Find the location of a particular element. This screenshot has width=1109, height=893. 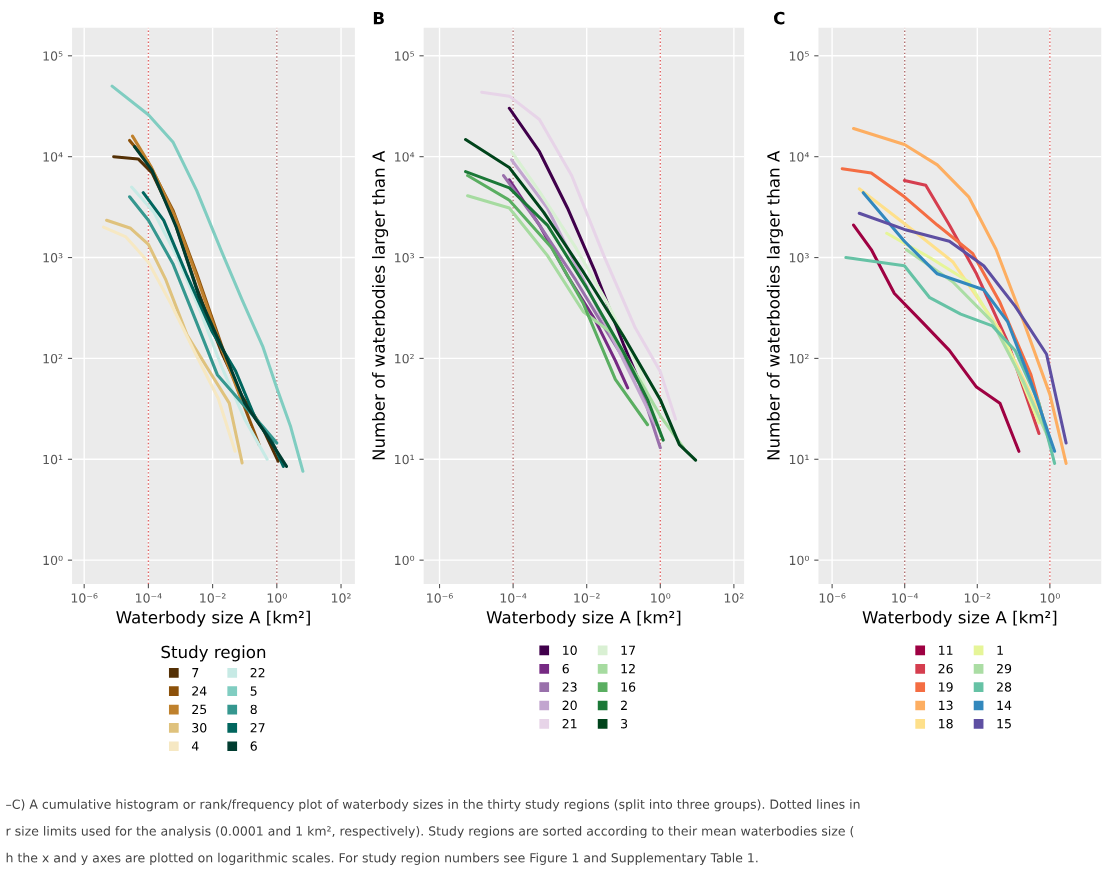

legend-label: 25 is located at coordinates (199, 709).